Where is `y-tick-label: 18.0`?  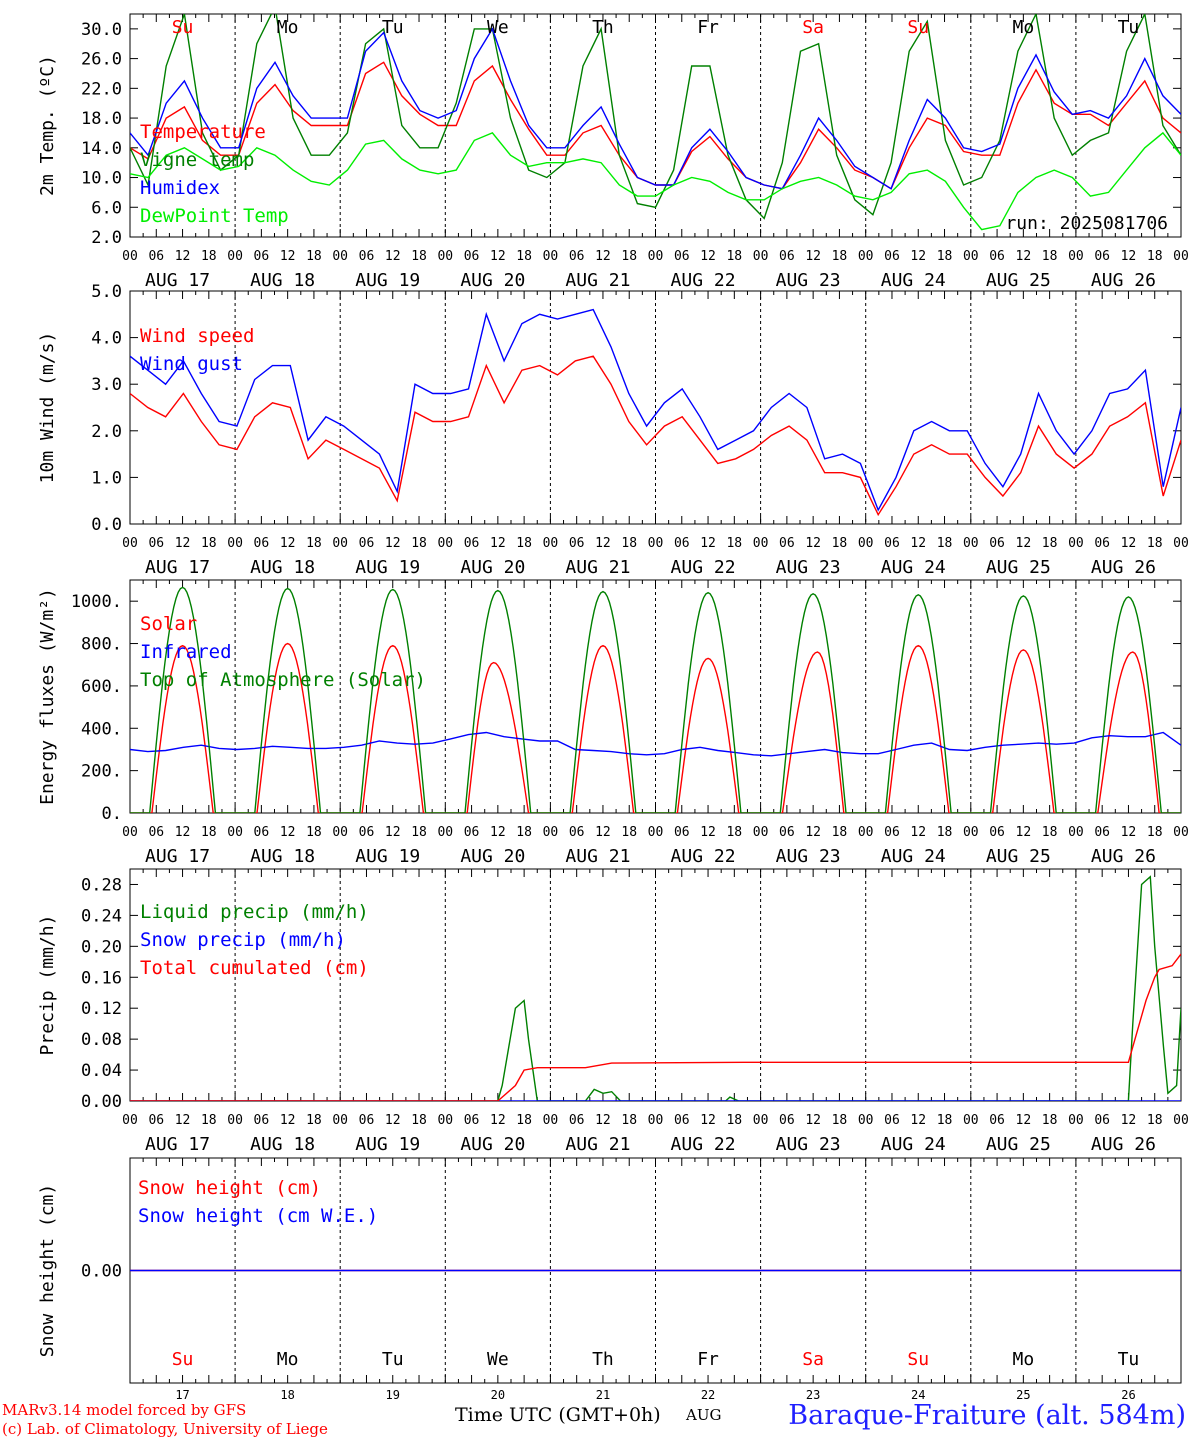
y-tick-label: 18.0 is located at coordinates (101, 119).